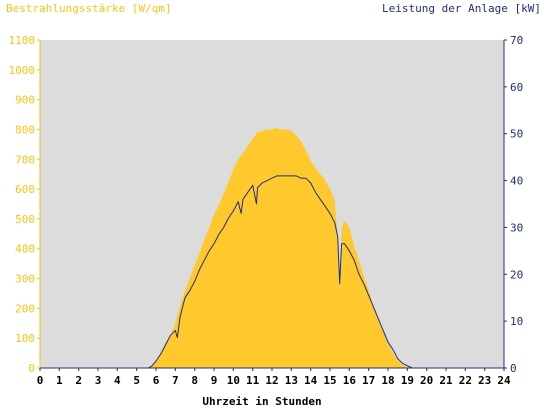 The height and width of the screenshot is (413, 544). I want to click on right-tick-label: 50, so click(516, 134).